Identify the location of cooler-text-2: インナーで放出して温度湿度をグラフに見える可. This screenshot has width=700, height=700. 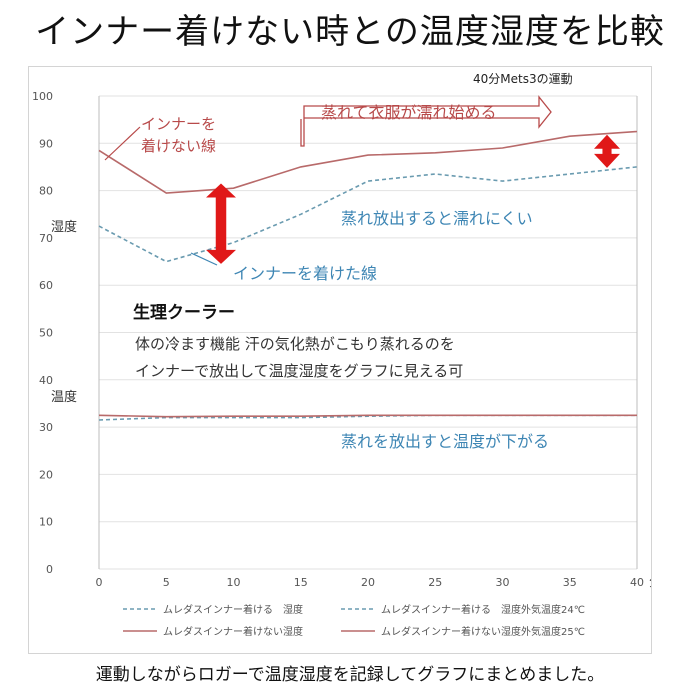
(299, 371).